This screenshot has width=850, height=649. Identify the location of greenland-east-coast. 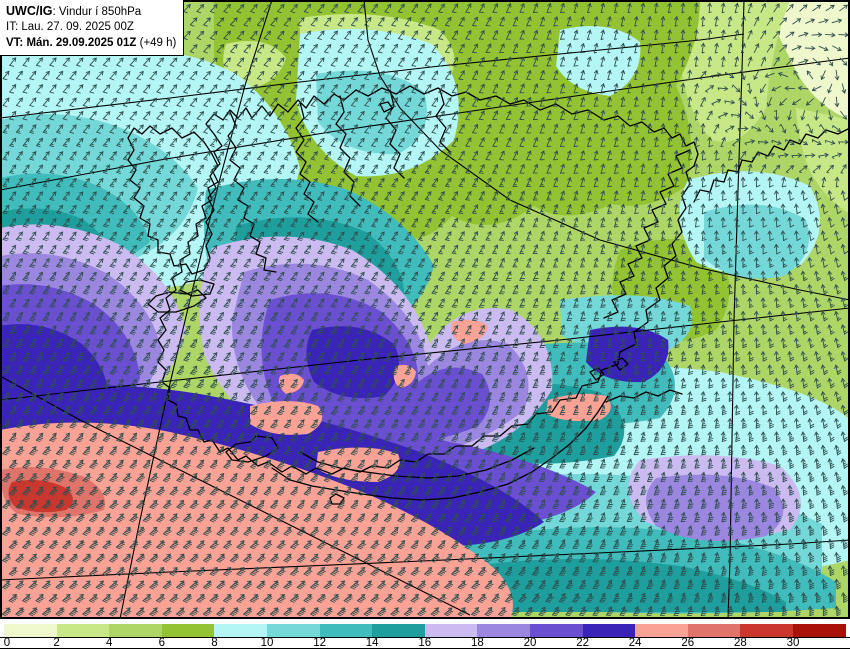
(771, 165).